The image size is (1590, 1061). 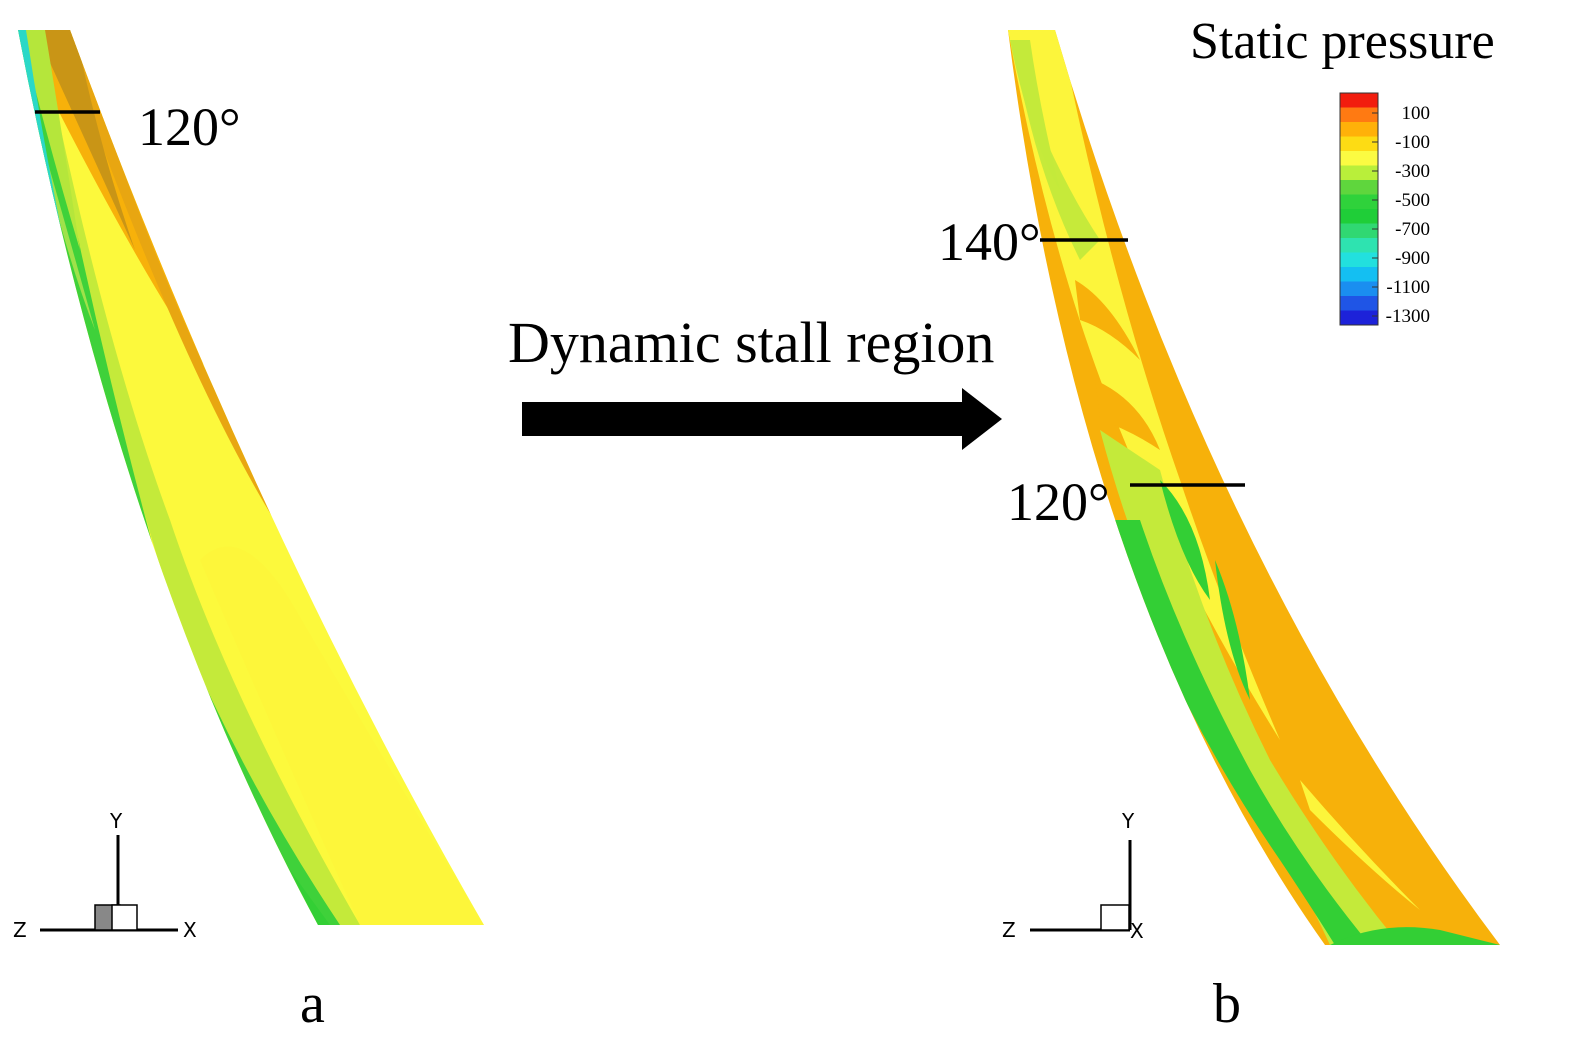 What do you see at coordinates (751, 342) in the screenshot?
I see `arrow-label: Dynamic stall region` at bounding box center [751, 342].